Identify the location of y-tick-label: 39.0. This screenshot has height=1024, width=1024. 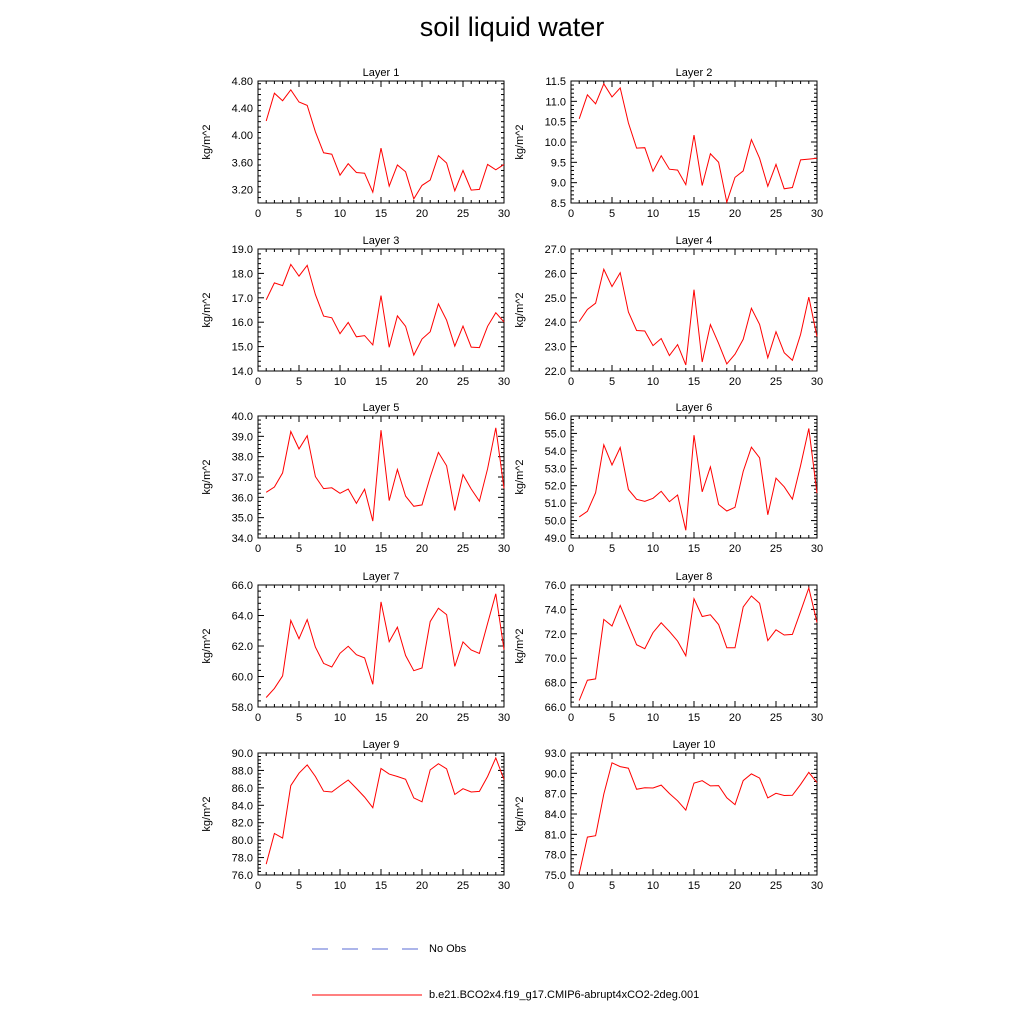
(242, 437).